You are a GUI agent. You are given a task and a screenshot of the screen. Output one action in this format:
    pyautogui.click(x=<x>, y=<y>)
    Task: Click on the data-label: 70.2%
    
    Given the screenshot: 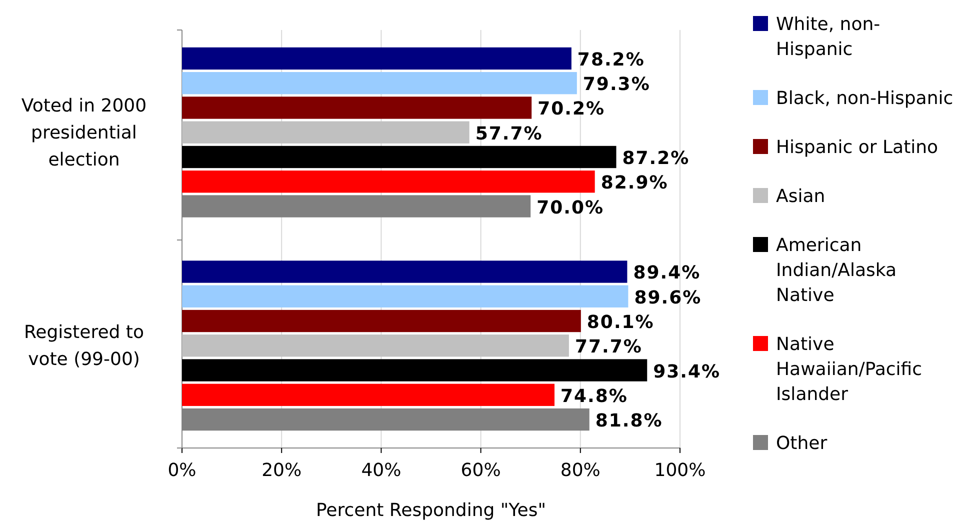 What is the action you would take?
    pyautogui.click(x=572, y=109)
    